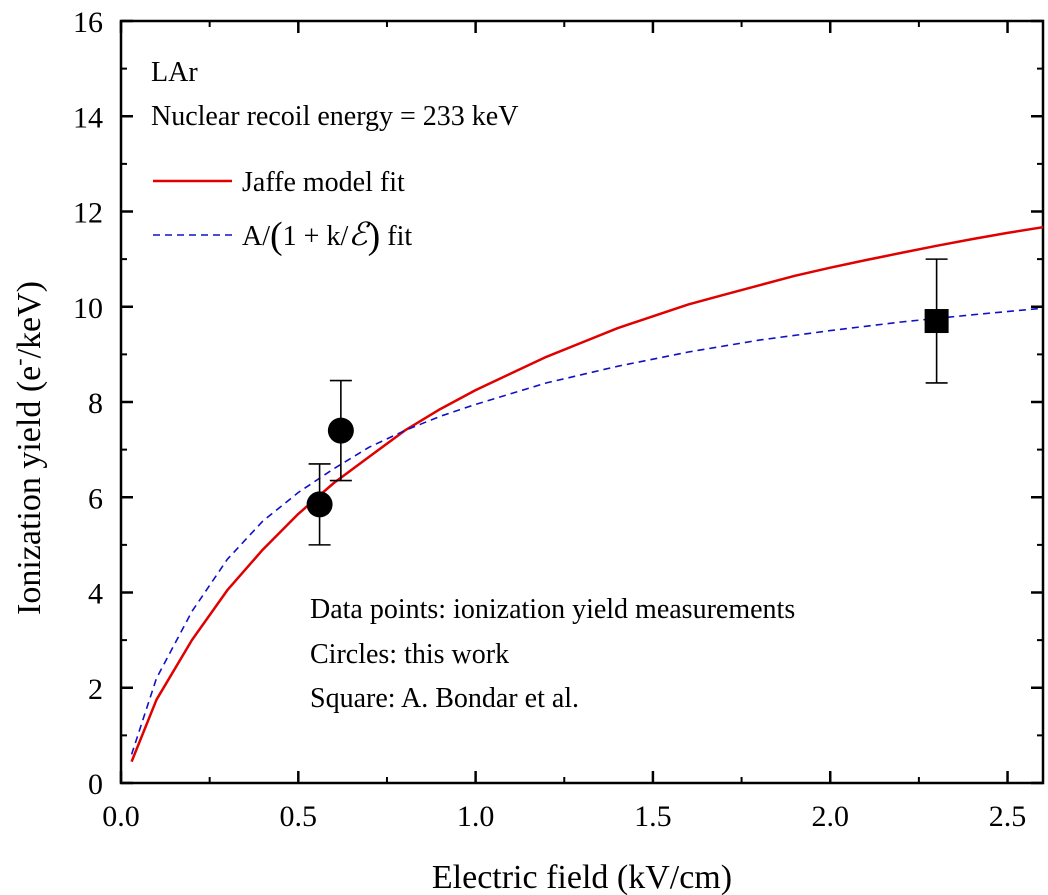 The image size is (1048, 895). Describe the element at coordinates (1008, 816) in the screenshot. I see `x-tick-label: 2.5` at that location.